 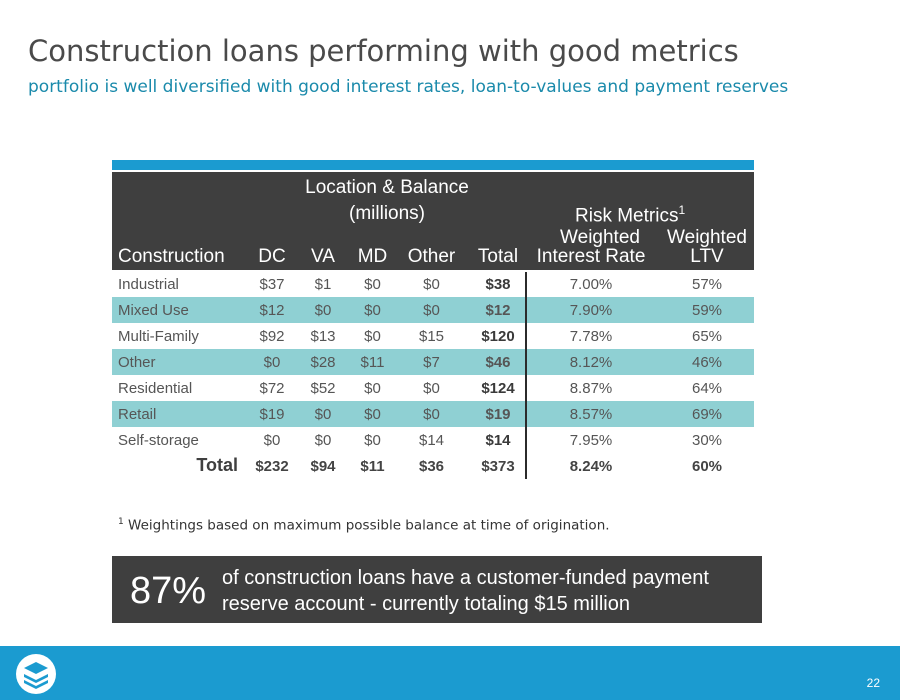 What do you see at coordinates (153, 310) in the screenshot?
I see `row-label: Mixed Use` at bounding box center [153, 310].